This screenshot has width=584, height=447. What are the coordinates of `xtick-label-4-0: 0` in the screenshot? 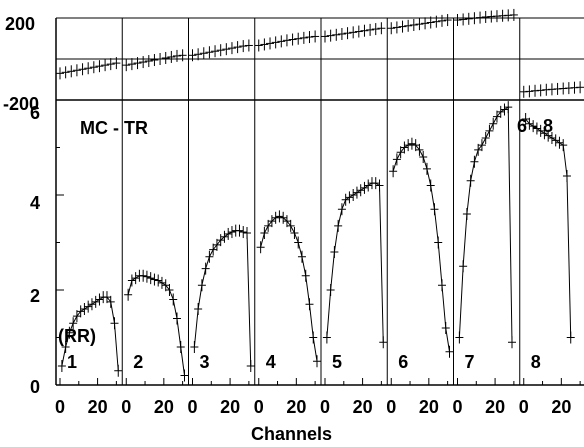 It's located at (325, 407).